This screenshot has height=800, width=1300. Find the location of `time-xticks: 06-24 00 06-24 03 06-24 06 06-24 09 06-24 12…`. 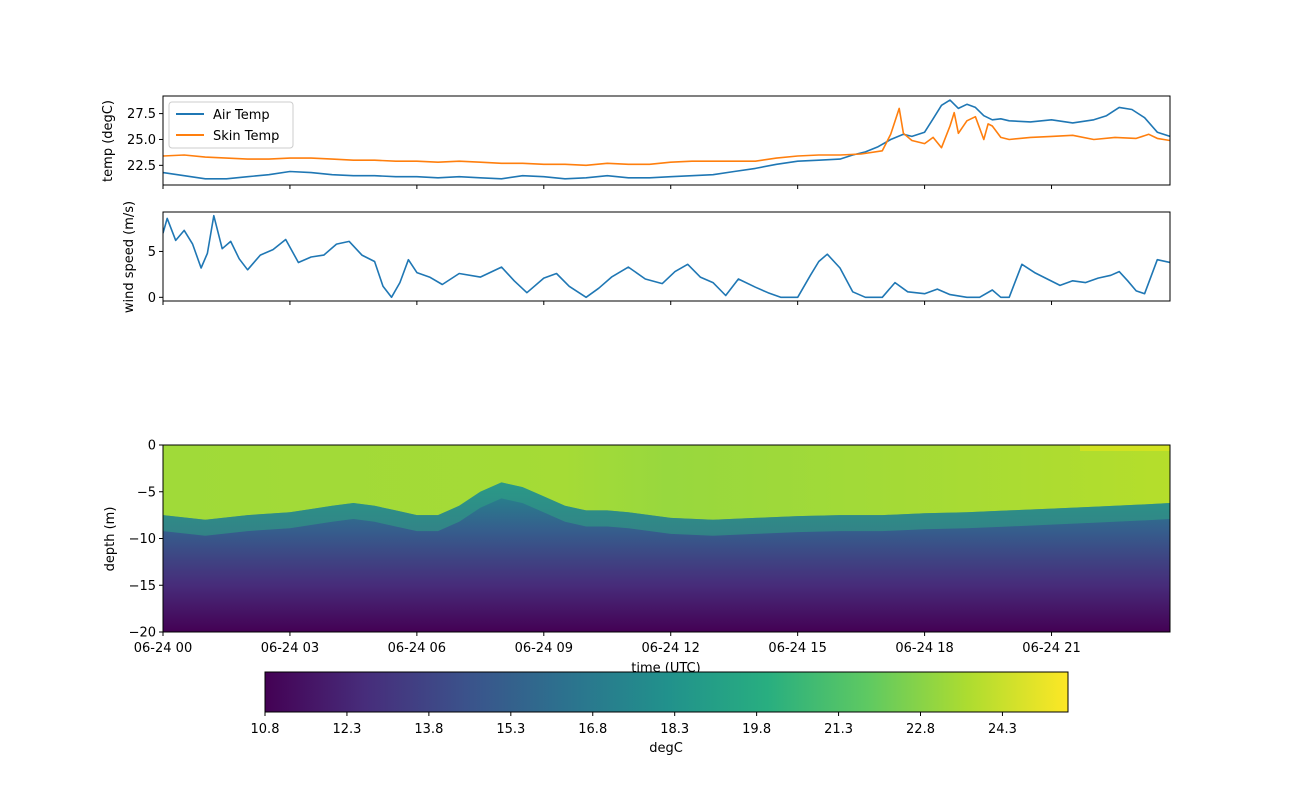

time-xticks: 06-24 00 06-24 03 06-24 06 06-24 09 06-24 12… is located at coordinates (607, 644).